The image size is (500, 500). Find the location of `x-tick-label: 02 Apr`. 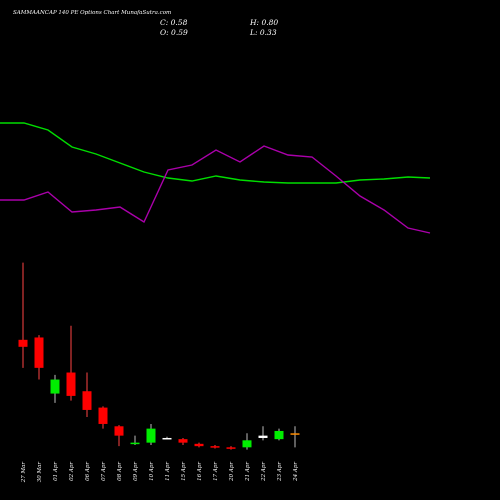

x-tick-label: 02 Apr is located at coordinates (72, 471).